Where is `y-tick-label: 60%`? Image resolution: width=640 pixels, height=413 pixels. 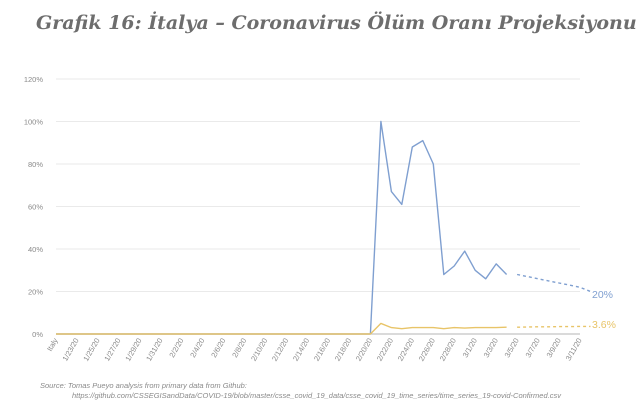 y-tick-label: 60% is located at coordinates (35, 207).